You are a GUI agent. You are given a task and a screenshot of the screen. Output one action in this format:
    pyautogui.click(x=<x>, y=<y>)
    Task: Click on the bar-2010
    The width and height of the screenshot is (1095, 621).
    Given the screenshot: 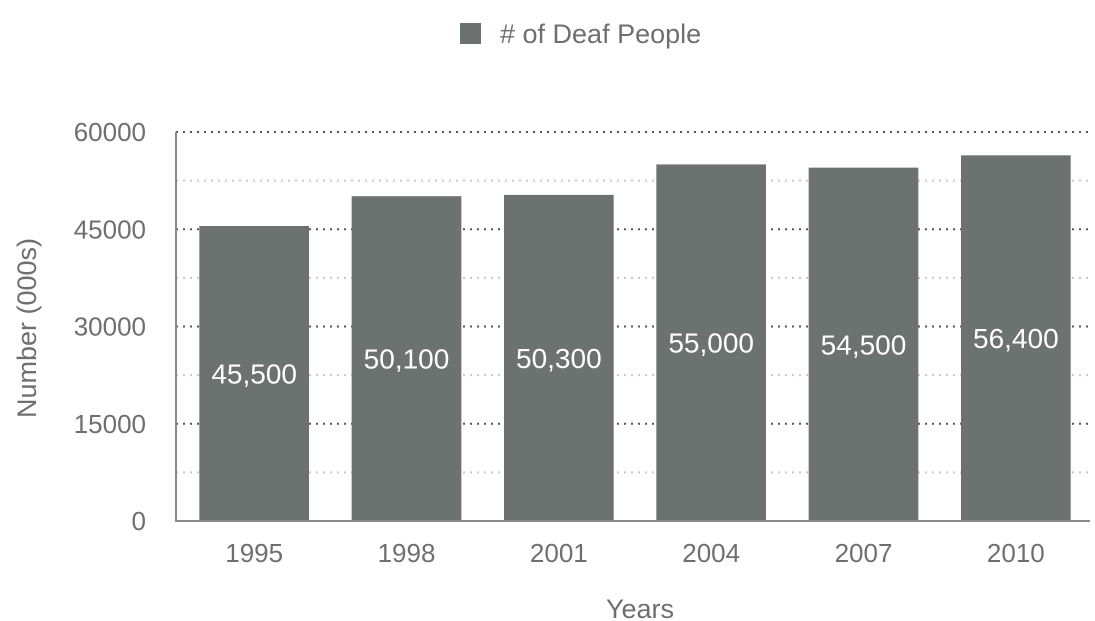 What is the action you would take?
    pyautogui.click(x=1015, y=338)
    